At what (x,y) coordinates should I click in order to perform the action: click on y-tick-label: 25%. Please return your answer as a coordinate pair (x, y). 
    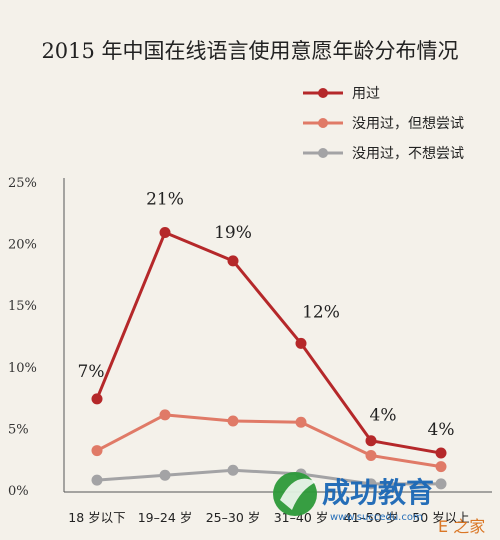
    Looking at the image, I should click on (22, 183).